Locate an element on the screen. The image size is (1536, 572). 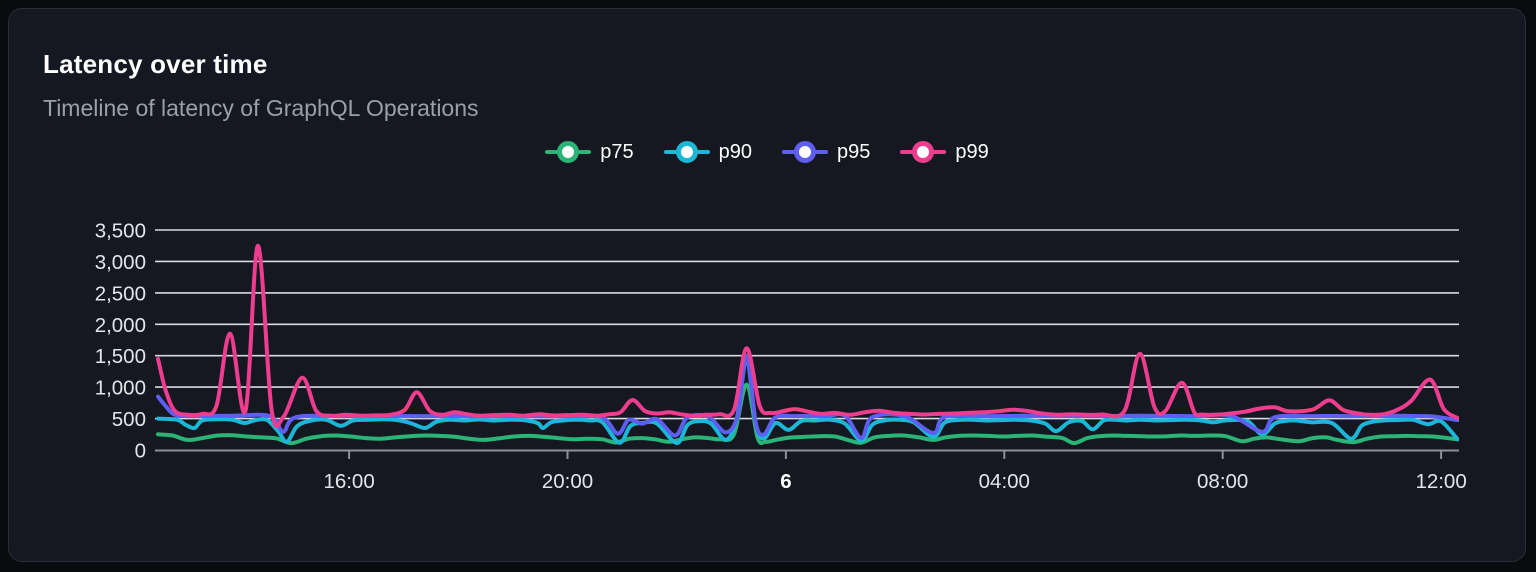
legend-item-label: p75 is located at coordinates (617, 151).